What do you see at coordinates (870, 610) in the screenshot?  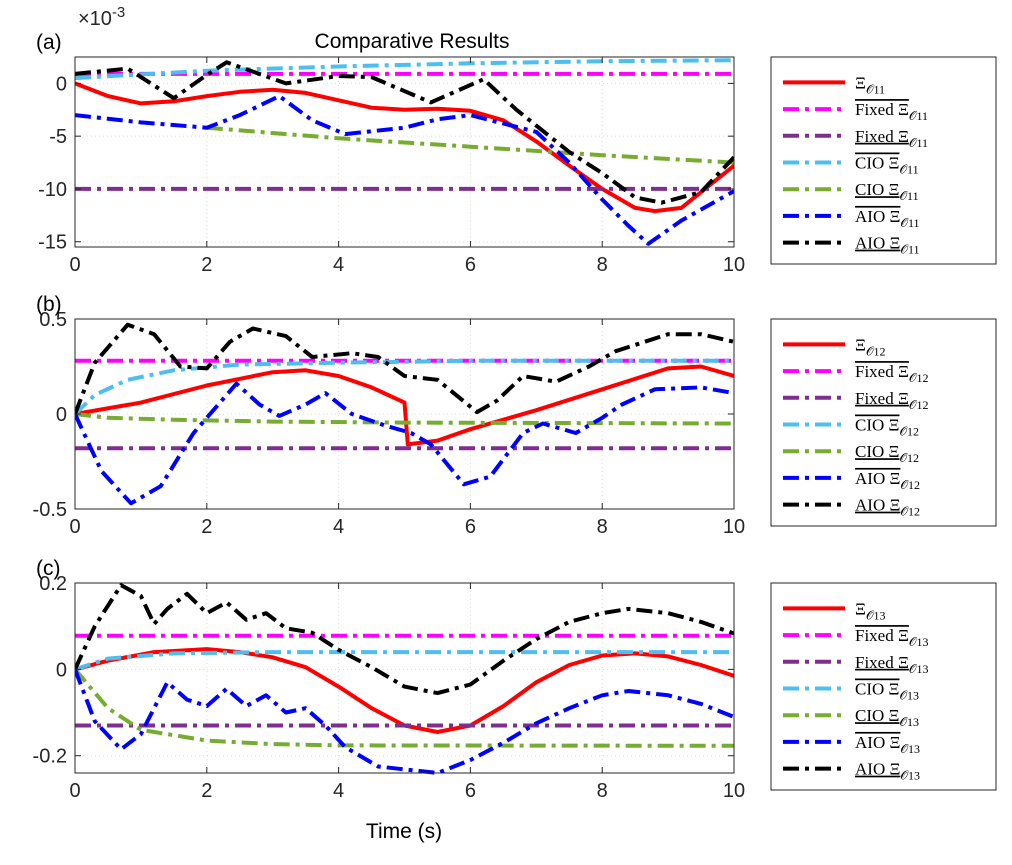 I see `legend-entry: Ξ𝒪13` at bounding box center [870, 610].